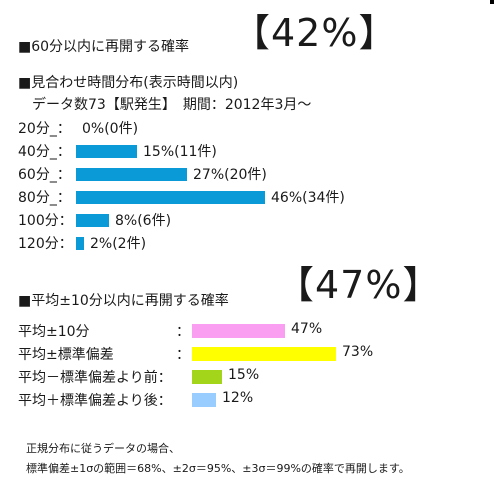 Image resolution: width=504 pixels, height=491 pixels. Describe the element at coordinates (238, 398) in the screenshot. I see `avg-value-after: 12%` at that location.